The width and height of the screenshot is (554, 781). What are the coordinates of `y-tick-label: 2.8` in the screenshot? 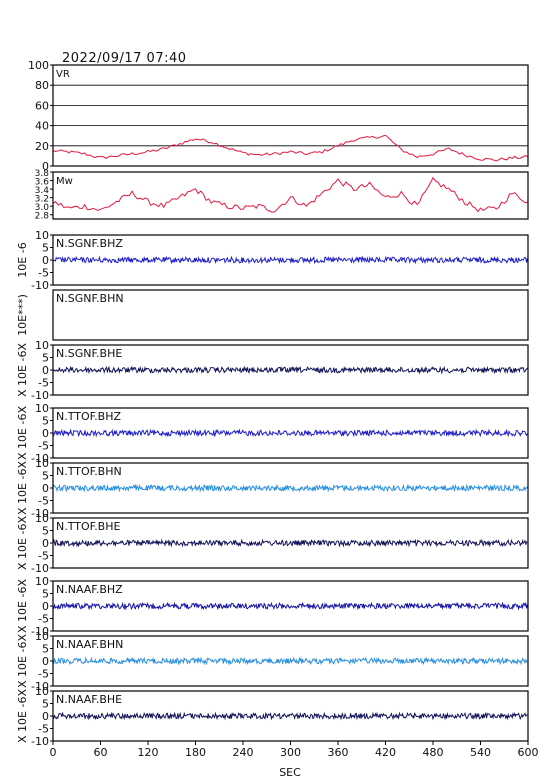 It's located at (42, 217).